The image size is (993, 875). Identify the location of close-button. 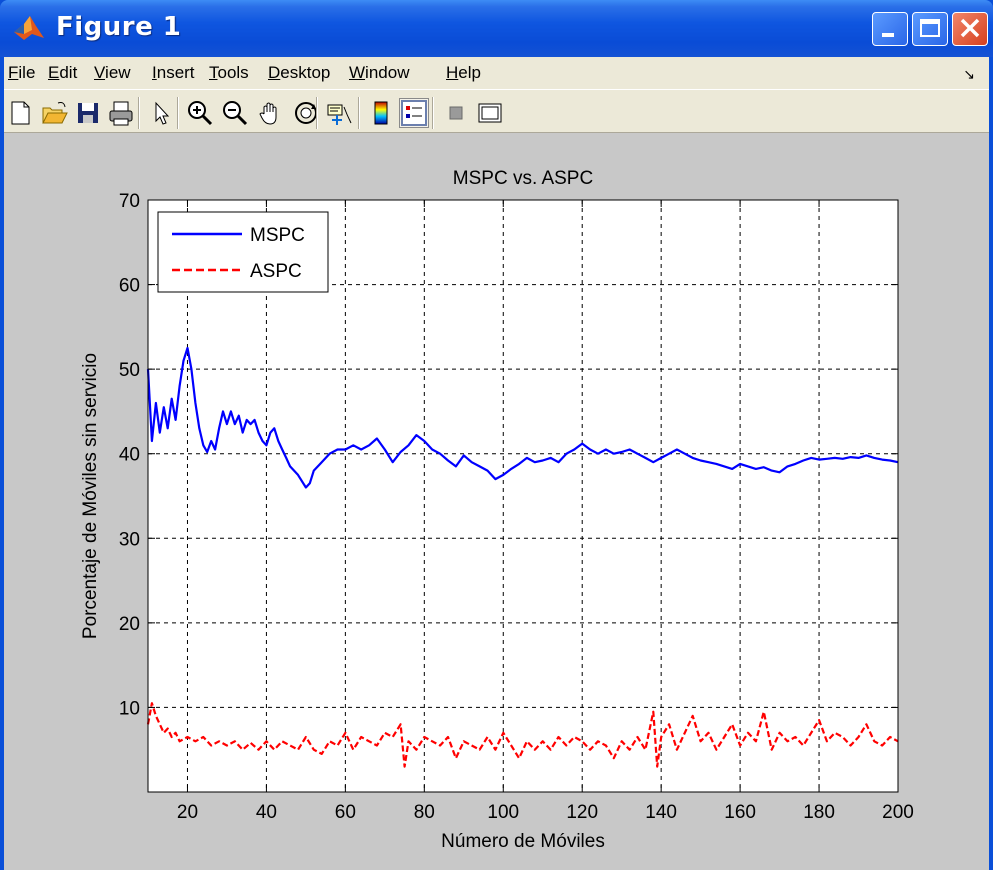
(970, 29).